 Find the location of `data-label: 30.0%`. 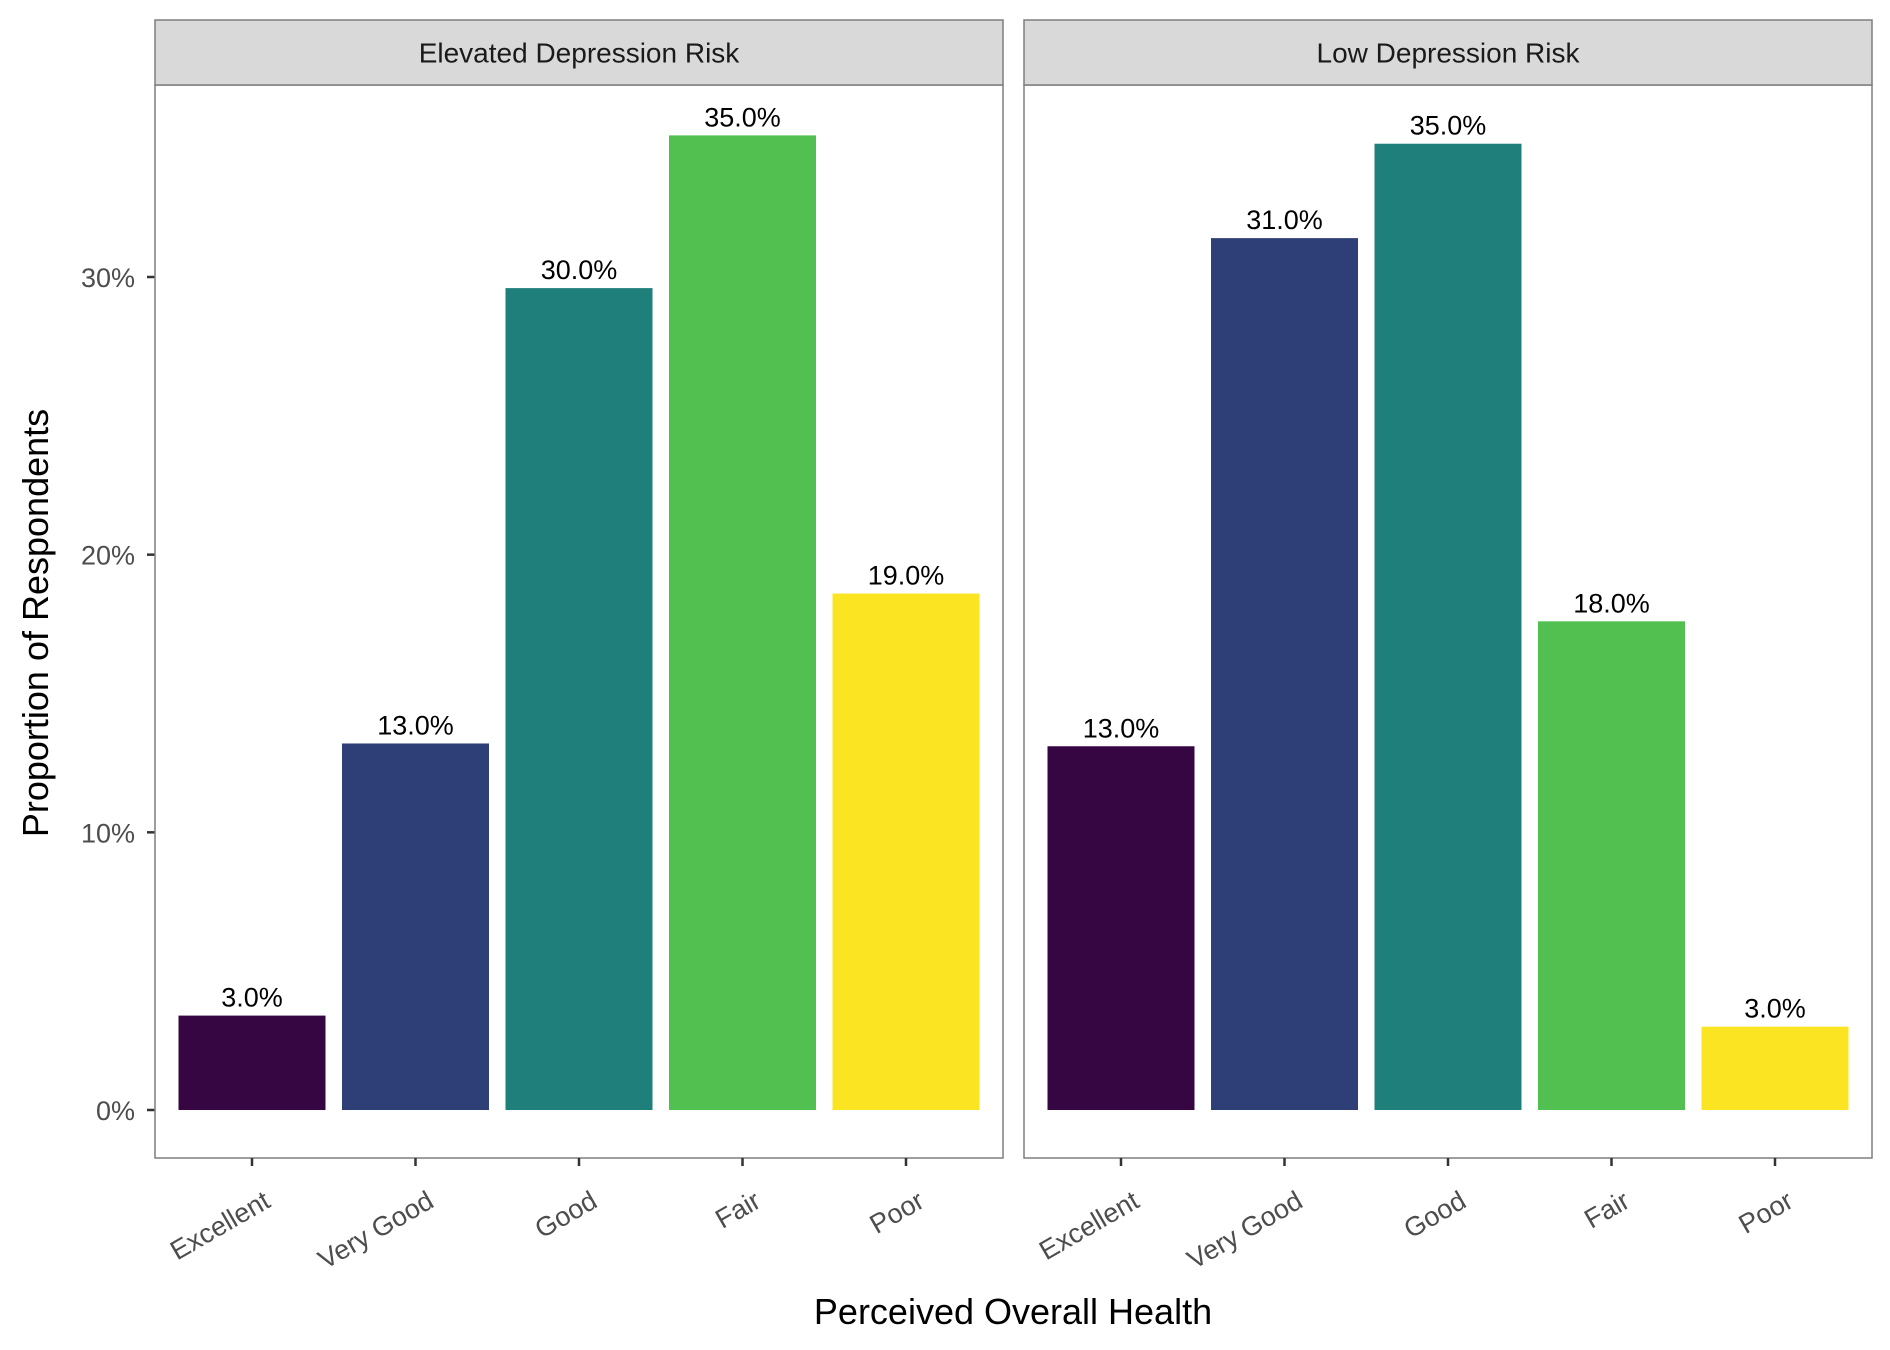

data-label: 30.0% is located at coordinates (579, 270).